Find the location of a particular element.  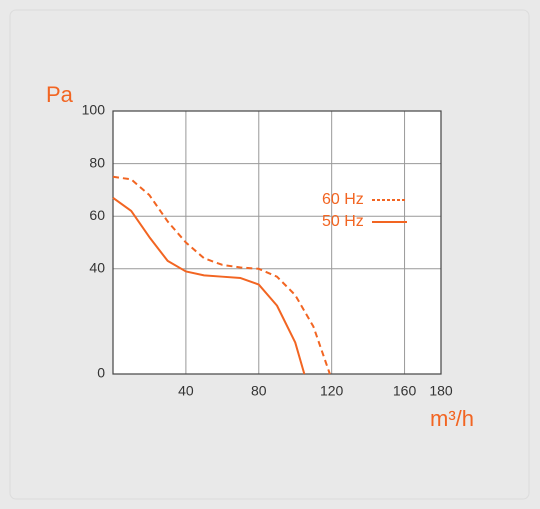

x-tick-label: 80 is located at coordinates (259, 391).